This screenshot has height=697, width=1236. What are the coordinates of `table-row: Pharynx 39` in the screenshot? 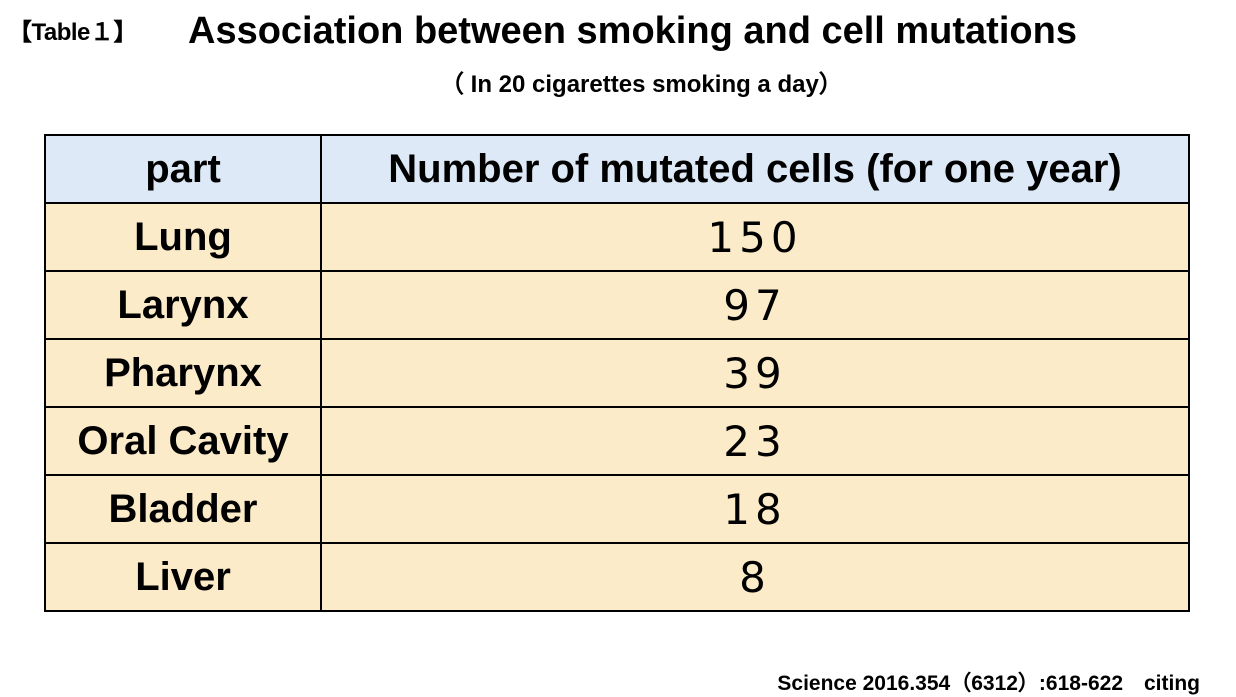 It's located at (617, 373).